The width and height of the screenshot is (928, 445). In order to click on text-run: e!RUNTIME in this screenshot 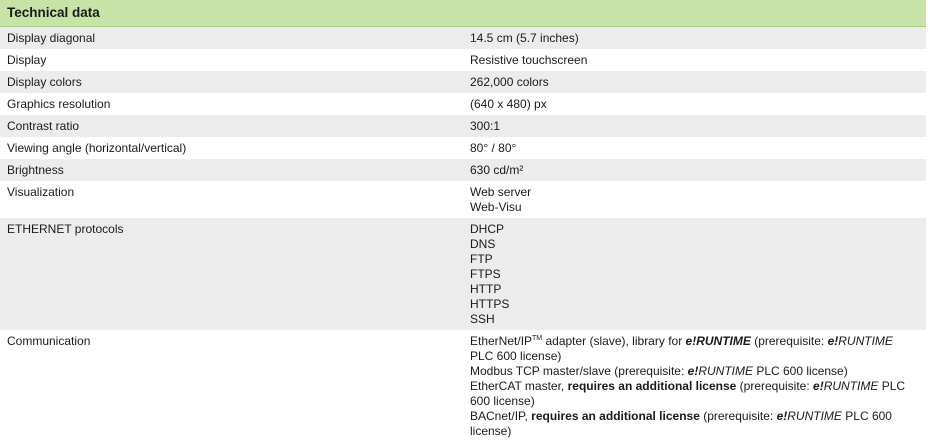, I will do `click(718, 341)`.